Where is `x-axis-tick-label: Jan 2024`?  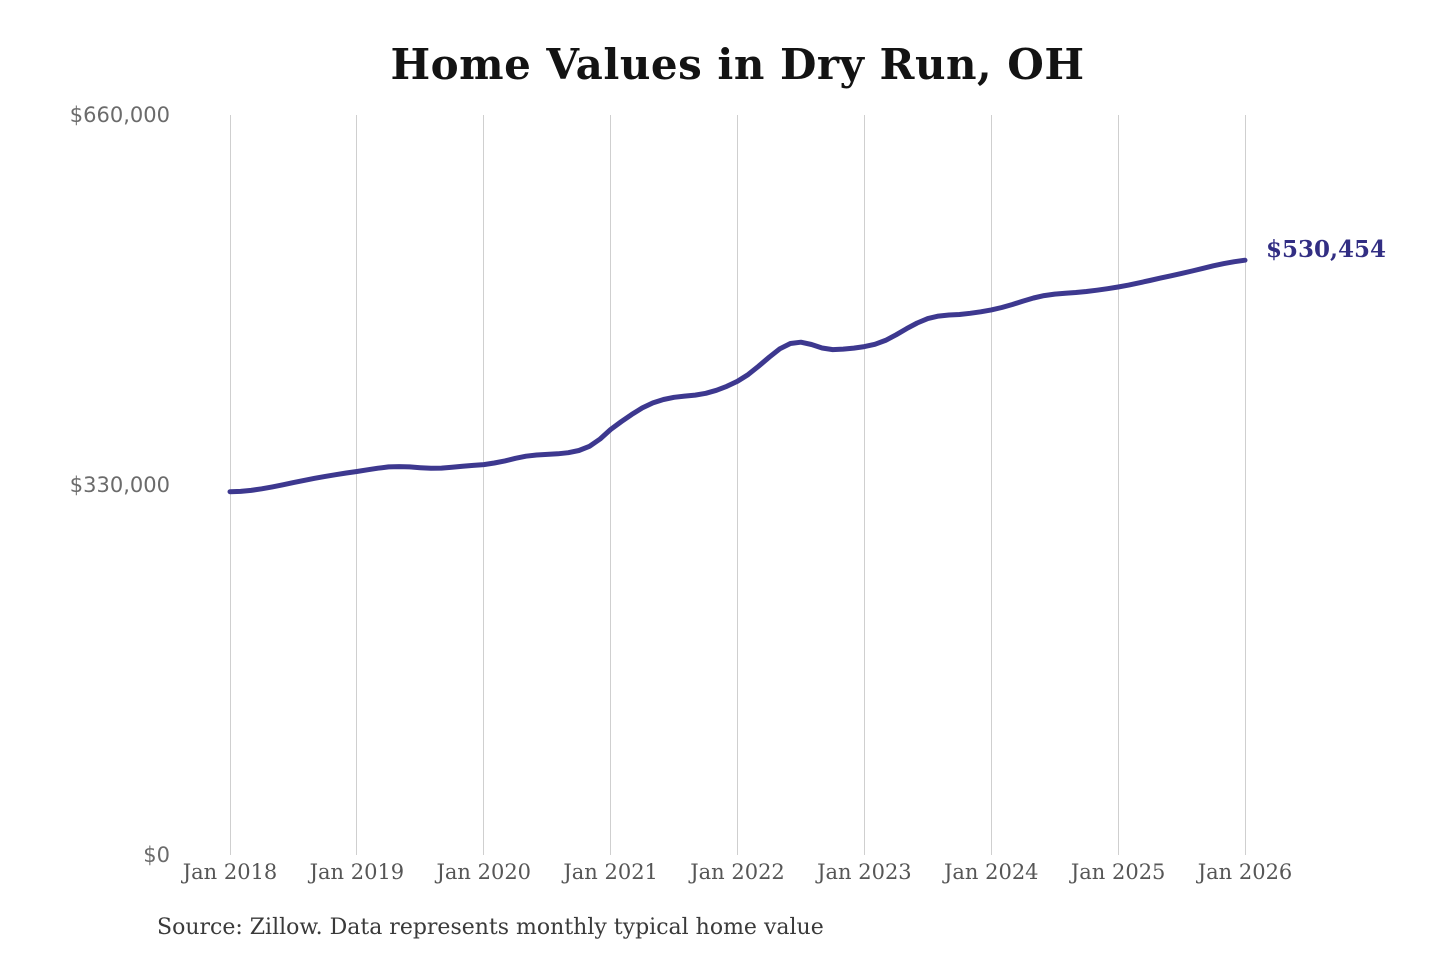 x-axis-tick-label: Jan 2024 is located at coordinates (991, 872).